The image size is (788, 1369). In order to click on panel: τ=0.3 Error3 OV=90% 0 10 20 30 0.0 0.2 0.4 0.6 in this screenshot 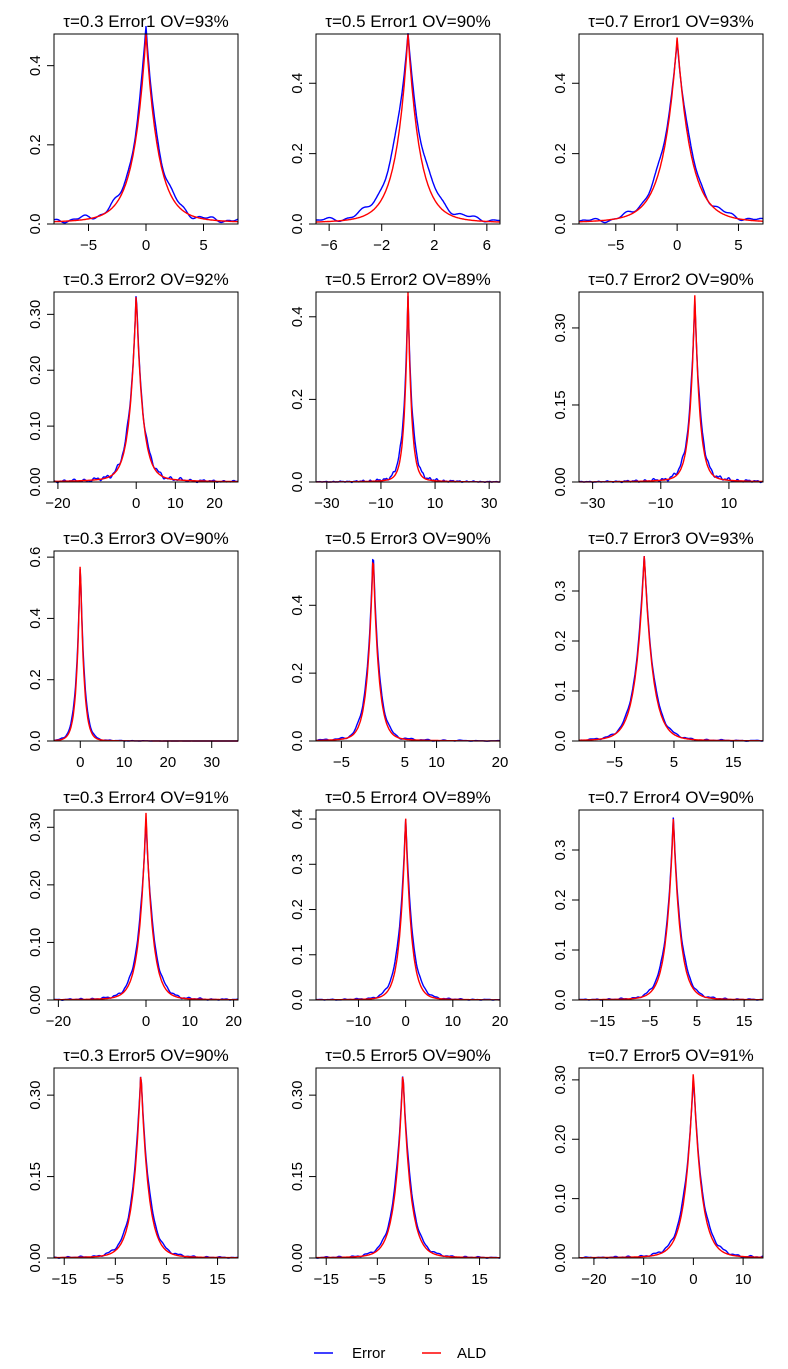, I will do `click(133, 650)`.